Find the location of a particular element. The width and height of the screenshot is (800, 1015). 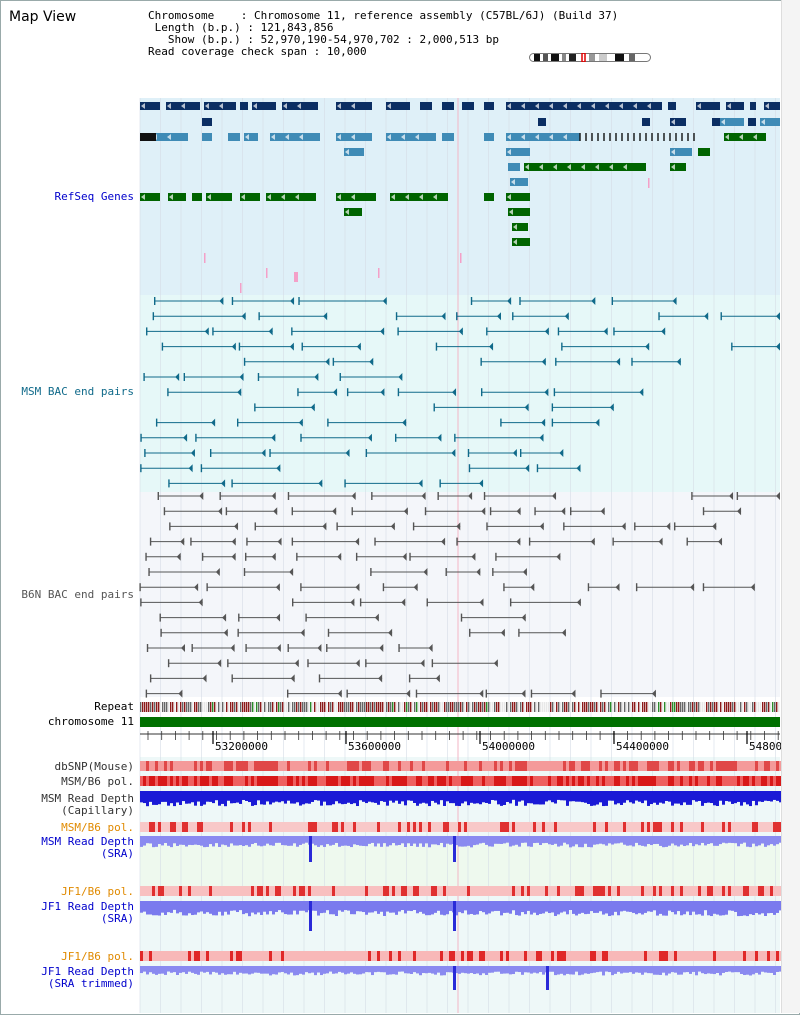

pseudo-gene-mark is located at coordinates (205, 258).